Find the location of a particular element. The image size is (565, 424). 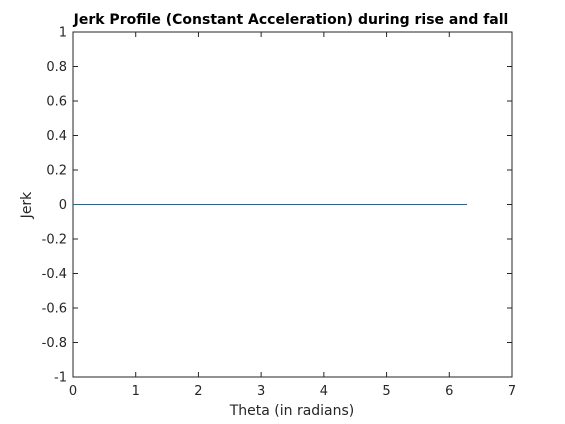

y-tick-label: -0.2 is located at coordinates (54, 240).